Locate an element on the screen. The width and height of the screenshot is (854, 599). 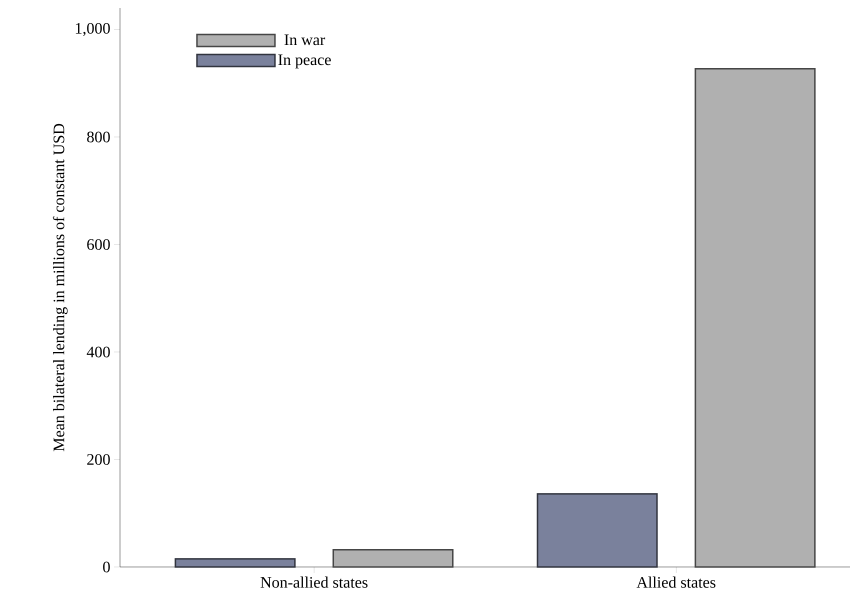
y-tick-label: 600 is located at coordinates (98, 244).